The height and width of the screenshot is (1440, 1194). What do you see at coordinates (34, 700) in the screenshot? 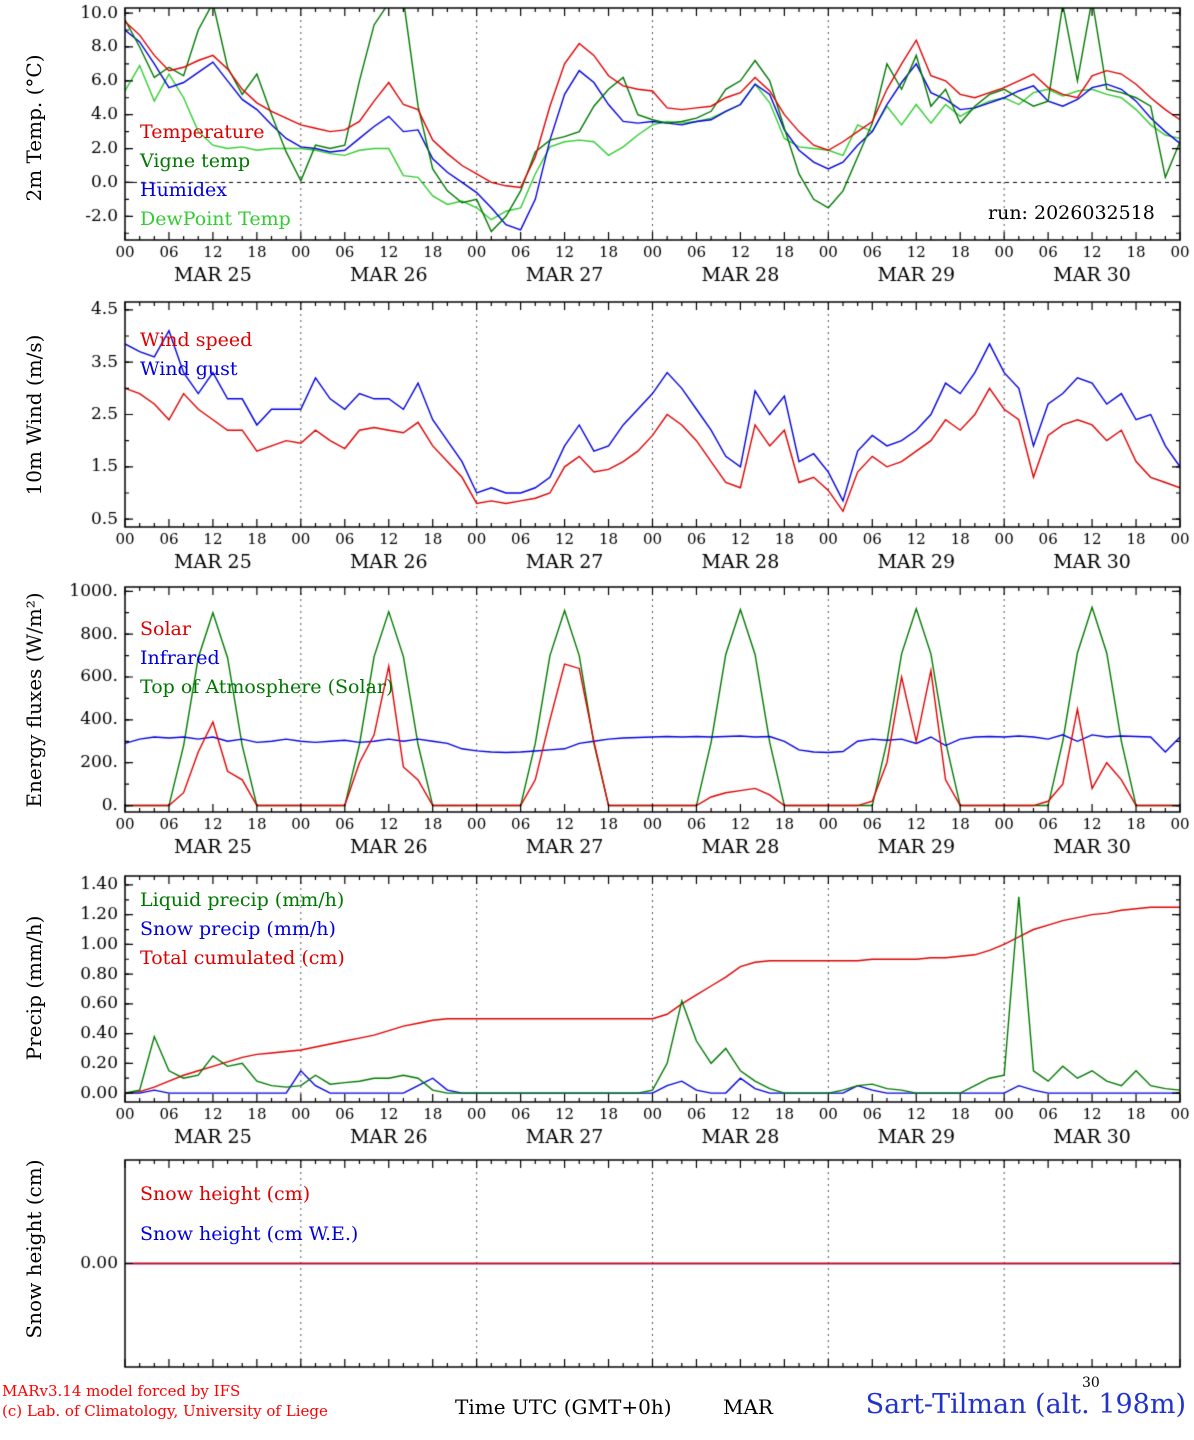
I see `energy-y-axis-label: Energy fluxes (W/m²)` at bounding box center [34, 700].